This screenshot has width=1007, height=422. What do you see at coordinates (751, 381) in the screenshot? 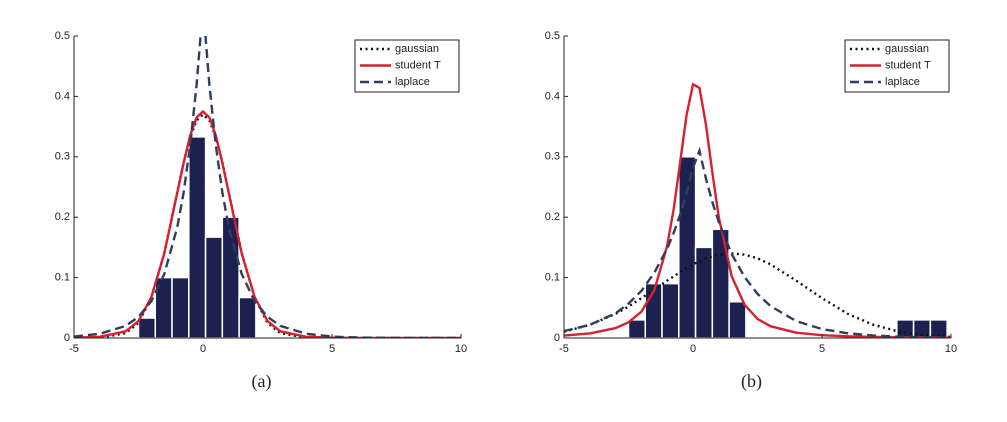
I see `caption: (b)` at bounding box center [751, 381].